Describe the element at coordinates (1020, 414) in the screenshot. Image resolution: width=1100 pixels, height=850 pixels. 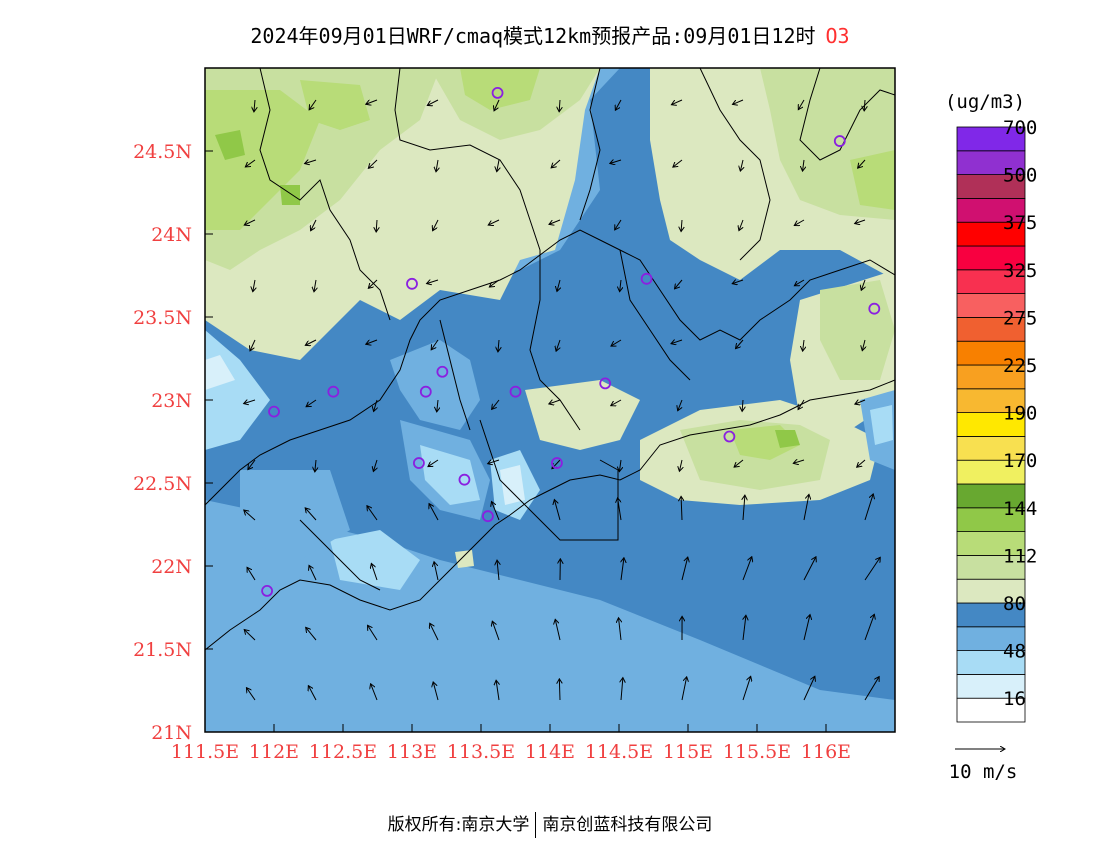
I see `legend-label: 190` at that location.